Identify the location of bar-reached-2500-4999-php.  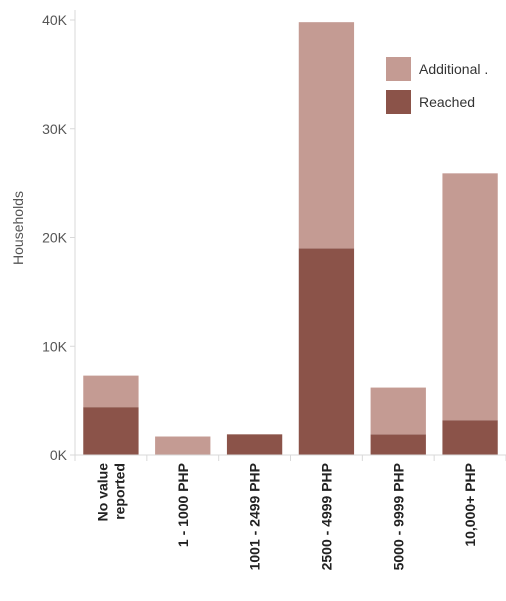
(326, 351).